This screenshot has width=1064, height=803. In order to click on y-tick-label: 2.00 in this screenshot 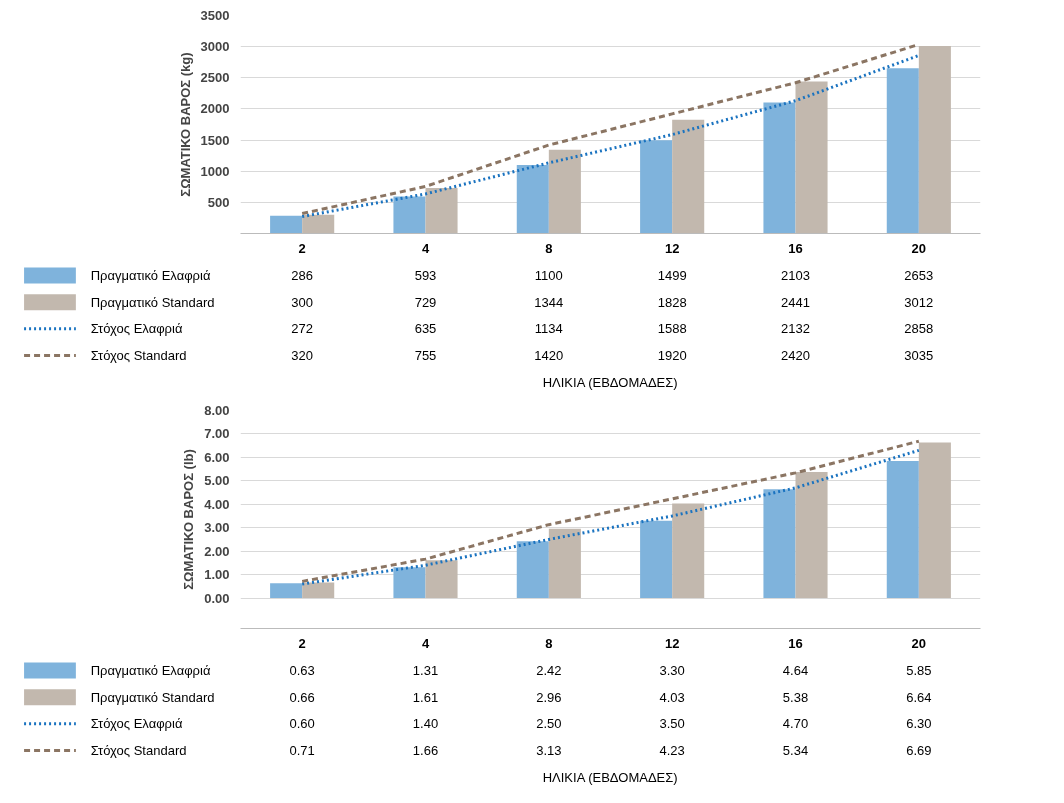, I will do `click(217, 551)`.